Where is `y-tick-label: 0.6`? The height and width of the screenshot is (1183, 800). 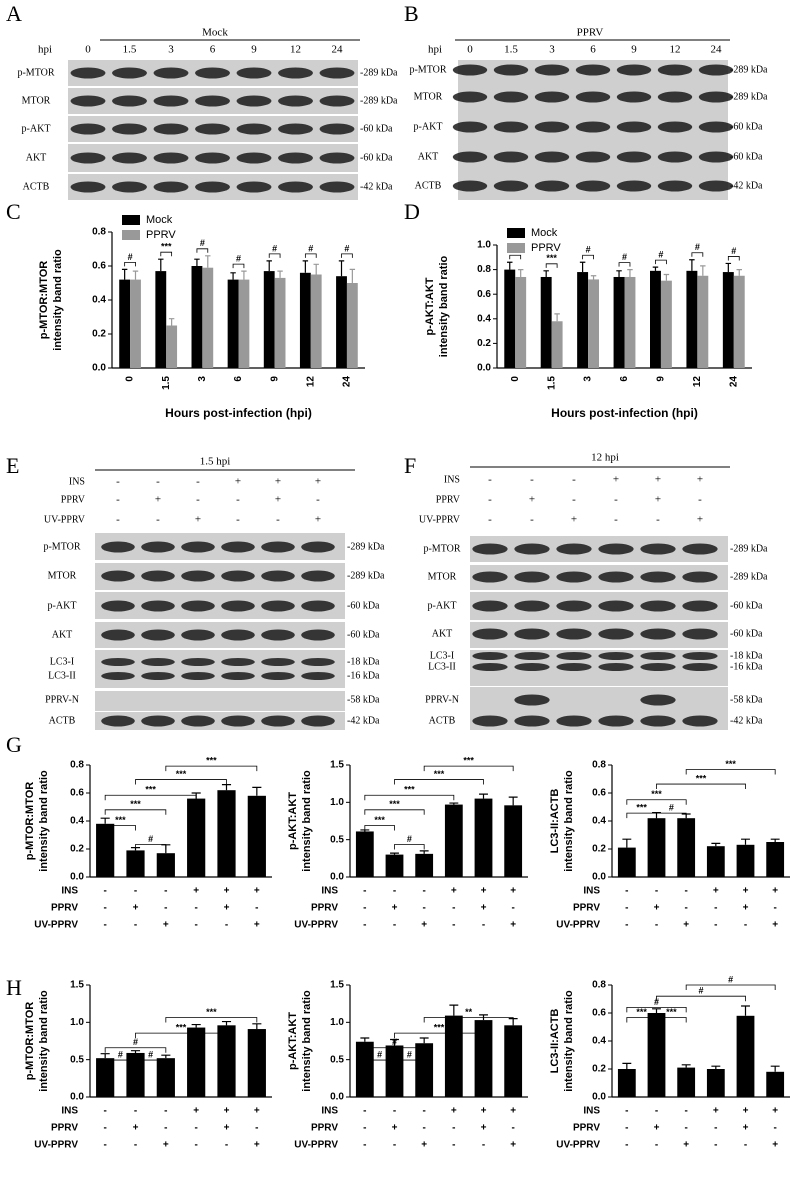
y-tick-label: 0.6 is located at coordinates (599, 793).